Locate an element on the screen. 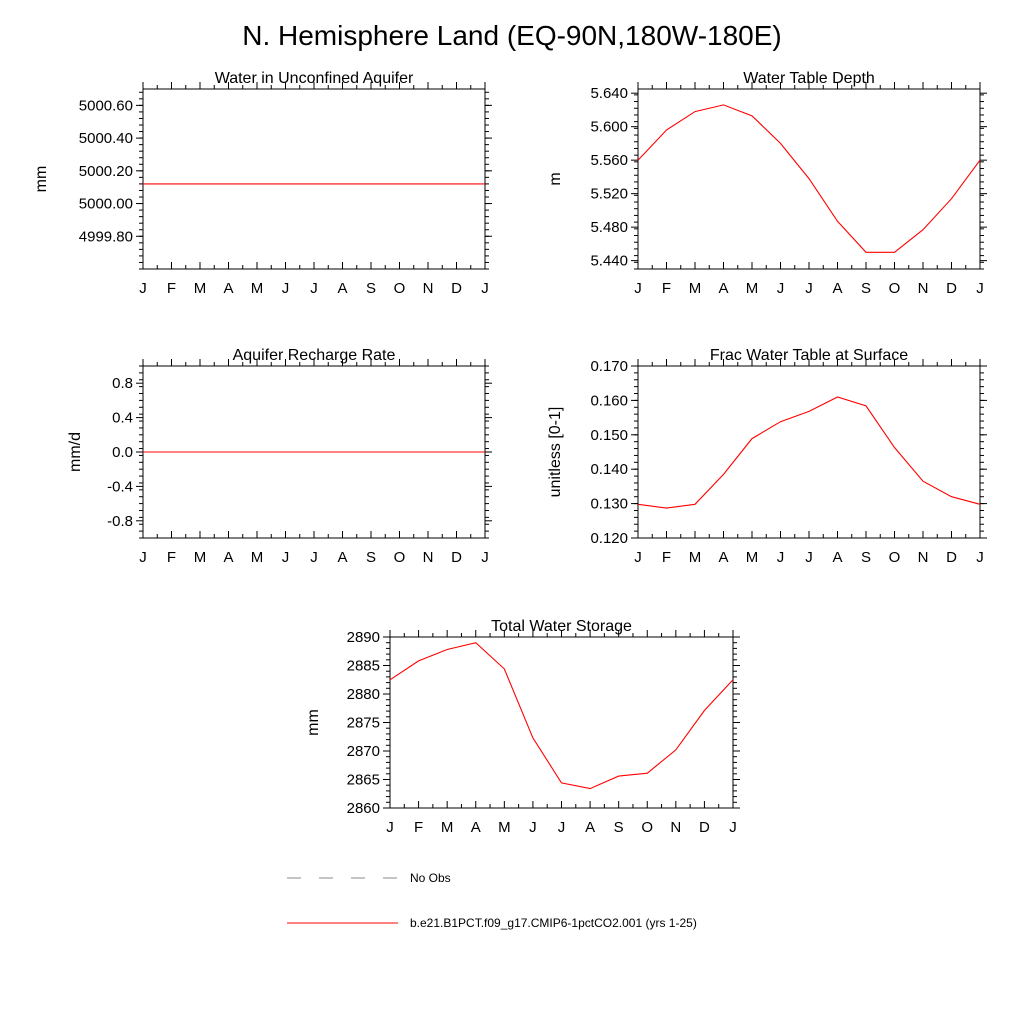 The image size is (1024, 1024). y-tick-label: 5.600 is located at coordinates (609, 127).